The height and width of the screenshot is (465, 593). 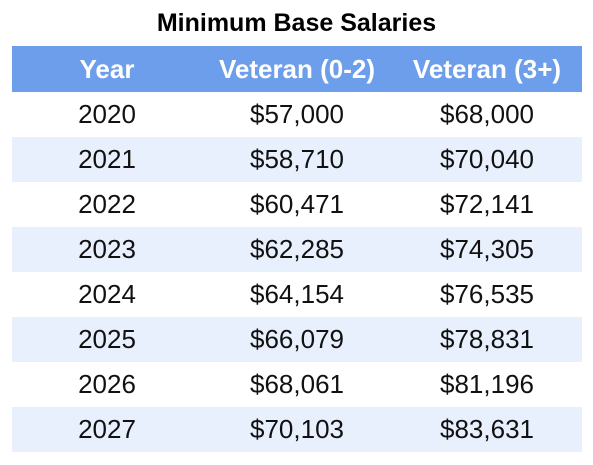 What do you see at coordinates (487, 114) in the screenshot?
I see `veteran-3-plus-salary-cell: $68,000` at bounding box center [487, 114].